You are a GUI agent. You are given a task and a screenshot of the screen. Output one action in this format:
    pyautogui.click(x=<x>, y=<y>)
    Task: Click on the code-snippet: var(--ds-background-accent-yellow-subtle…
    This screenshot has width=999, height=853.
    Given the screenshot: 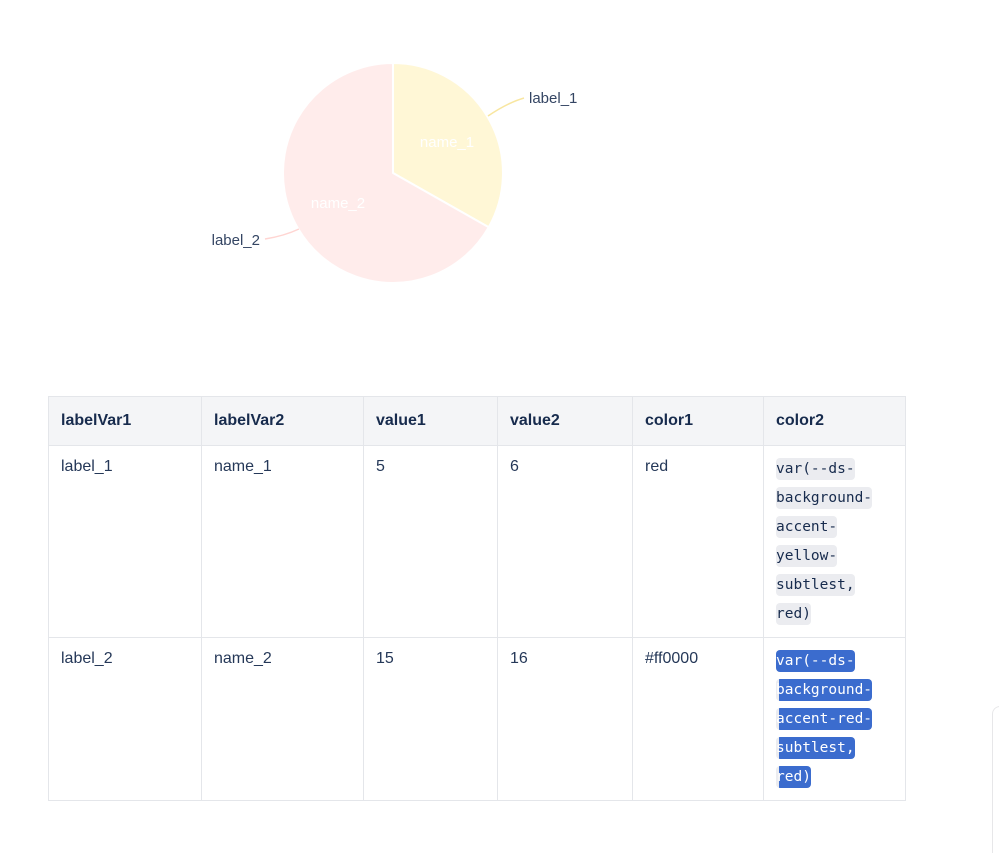 What is the action you would take?
    pyautogui.click(x=834, y=541)
    